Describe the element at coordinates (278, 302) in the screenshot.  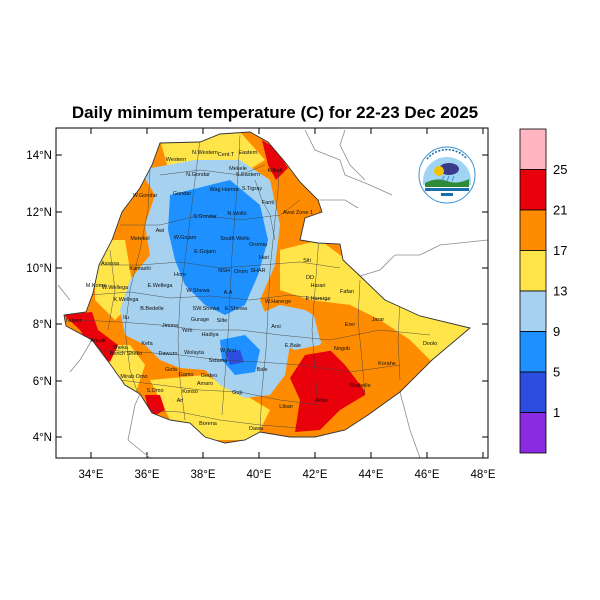
I see `region-label: W.Harerge` at that location.